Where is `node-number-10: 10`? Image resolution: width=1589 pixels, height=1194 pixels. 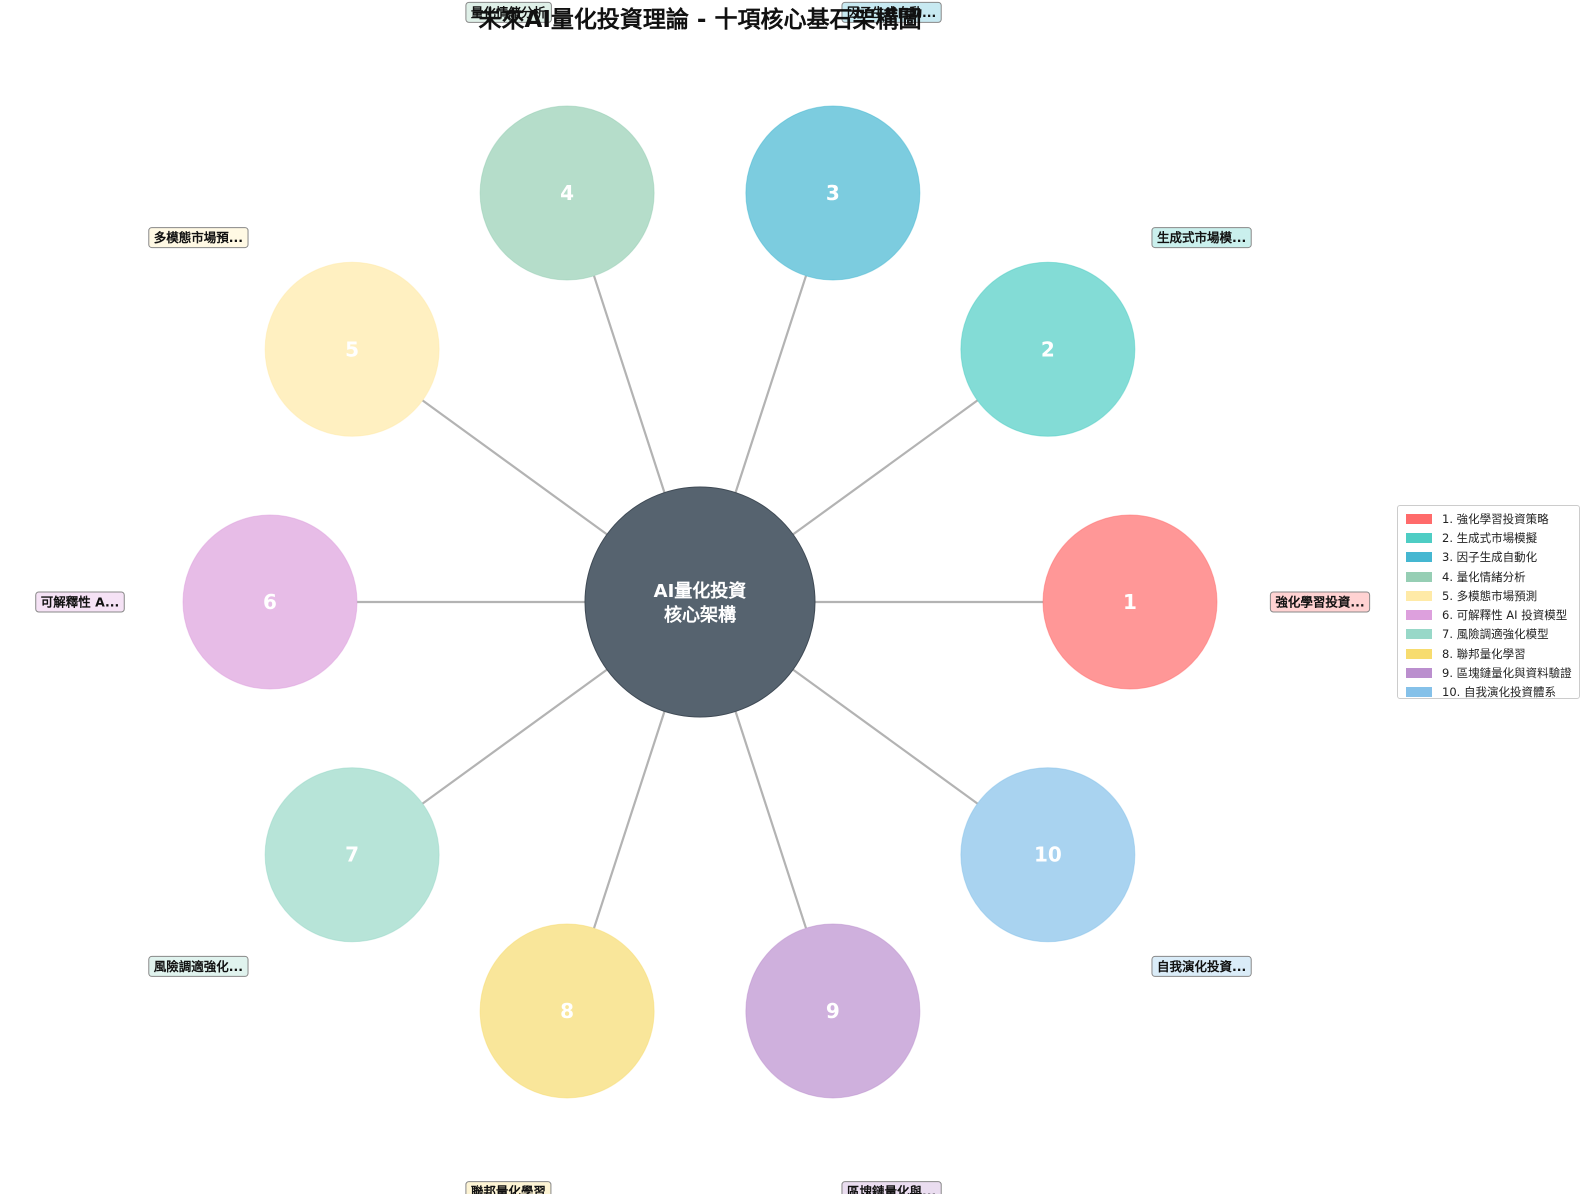
node-number-10: 10 is located at coordinates (1048, 855).